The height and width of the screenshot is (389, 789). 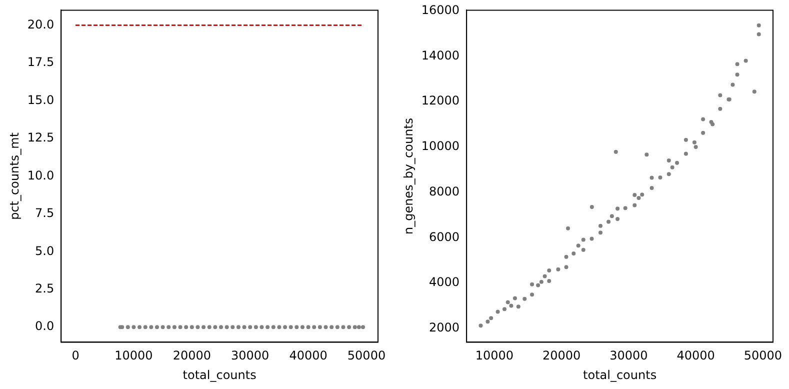 I want to click on y-tick-label: 7.5, so click(x=44, y=213).